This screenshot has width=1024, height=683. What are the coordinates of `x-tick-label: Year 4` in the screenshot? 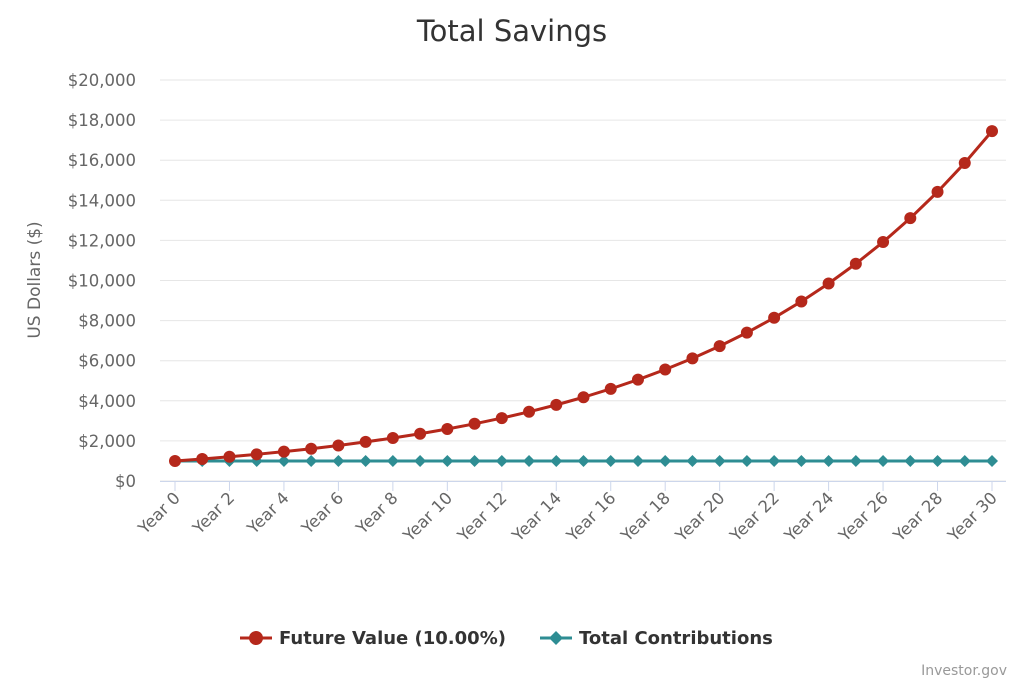 It's located at (268, 513).